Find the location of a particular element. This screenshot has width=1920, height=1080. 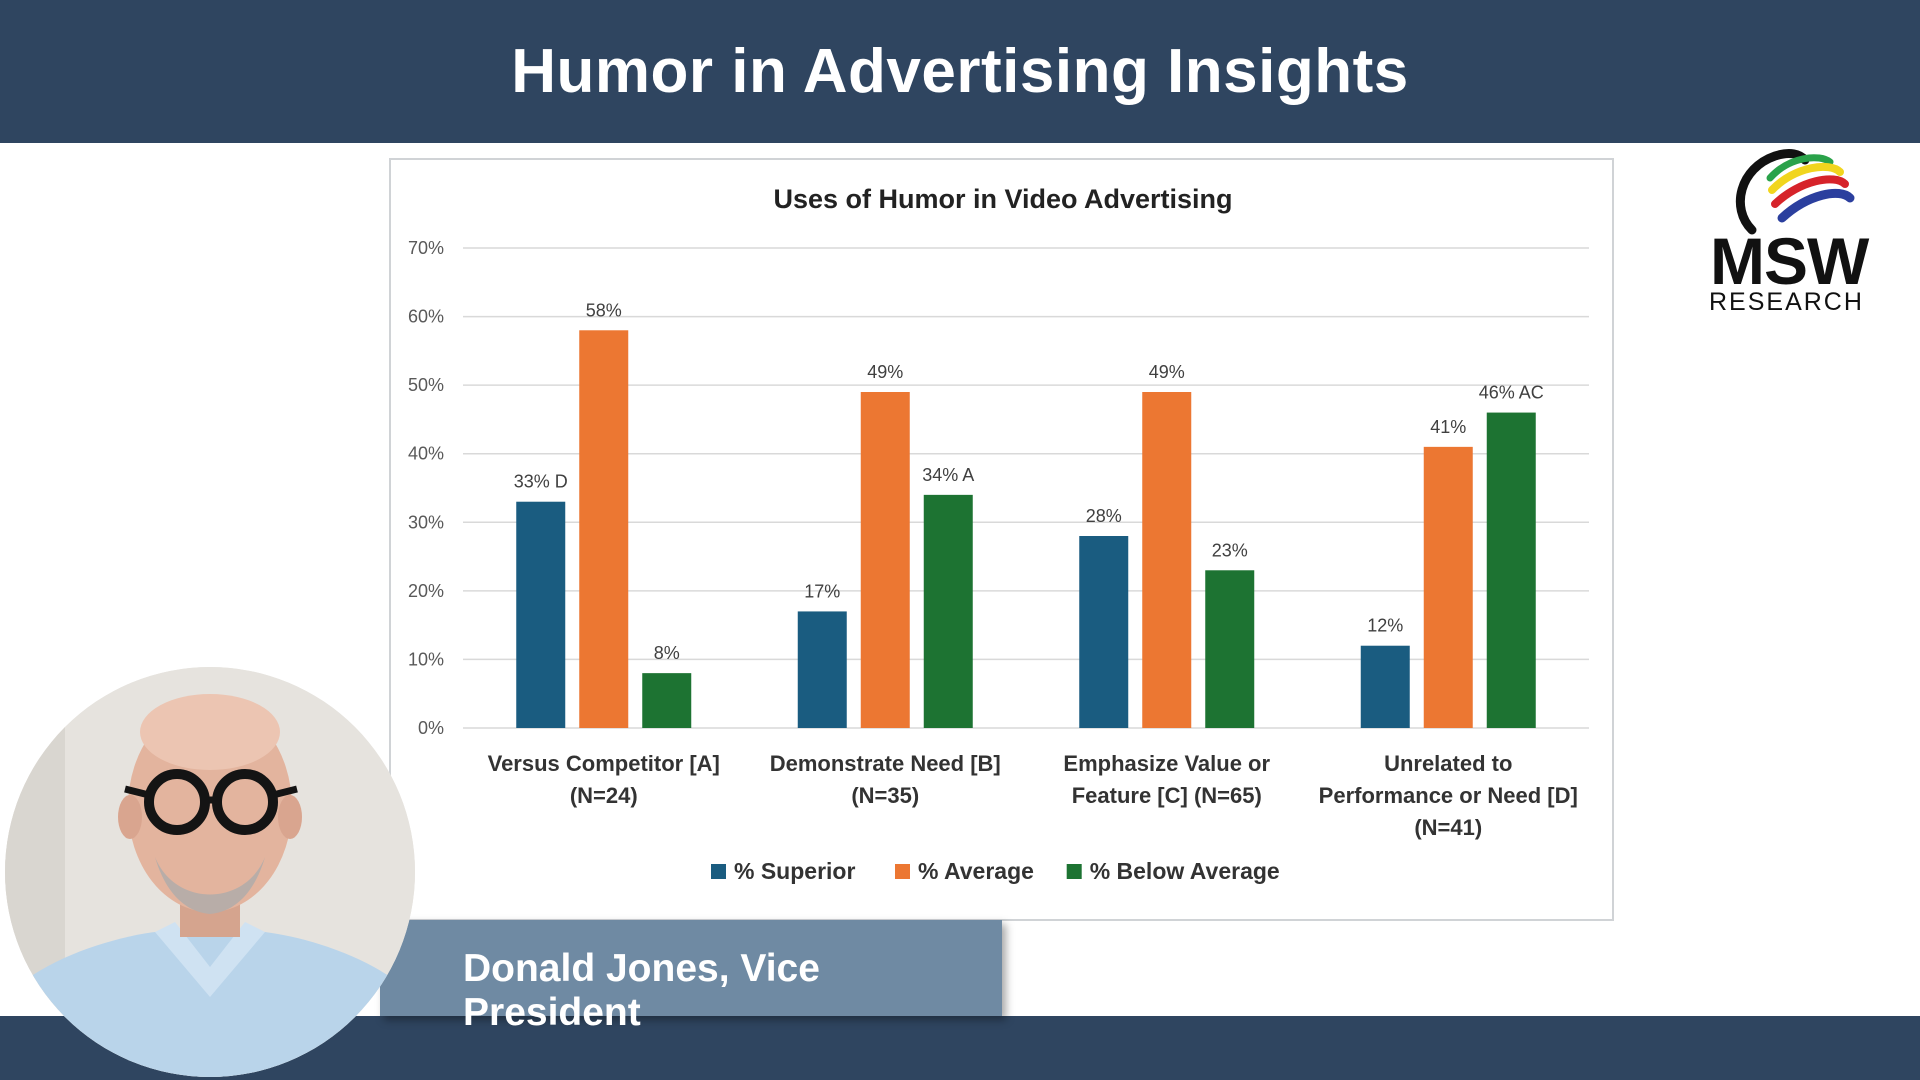

logo-swoosh-icon is located at coordinates (1795, 191).